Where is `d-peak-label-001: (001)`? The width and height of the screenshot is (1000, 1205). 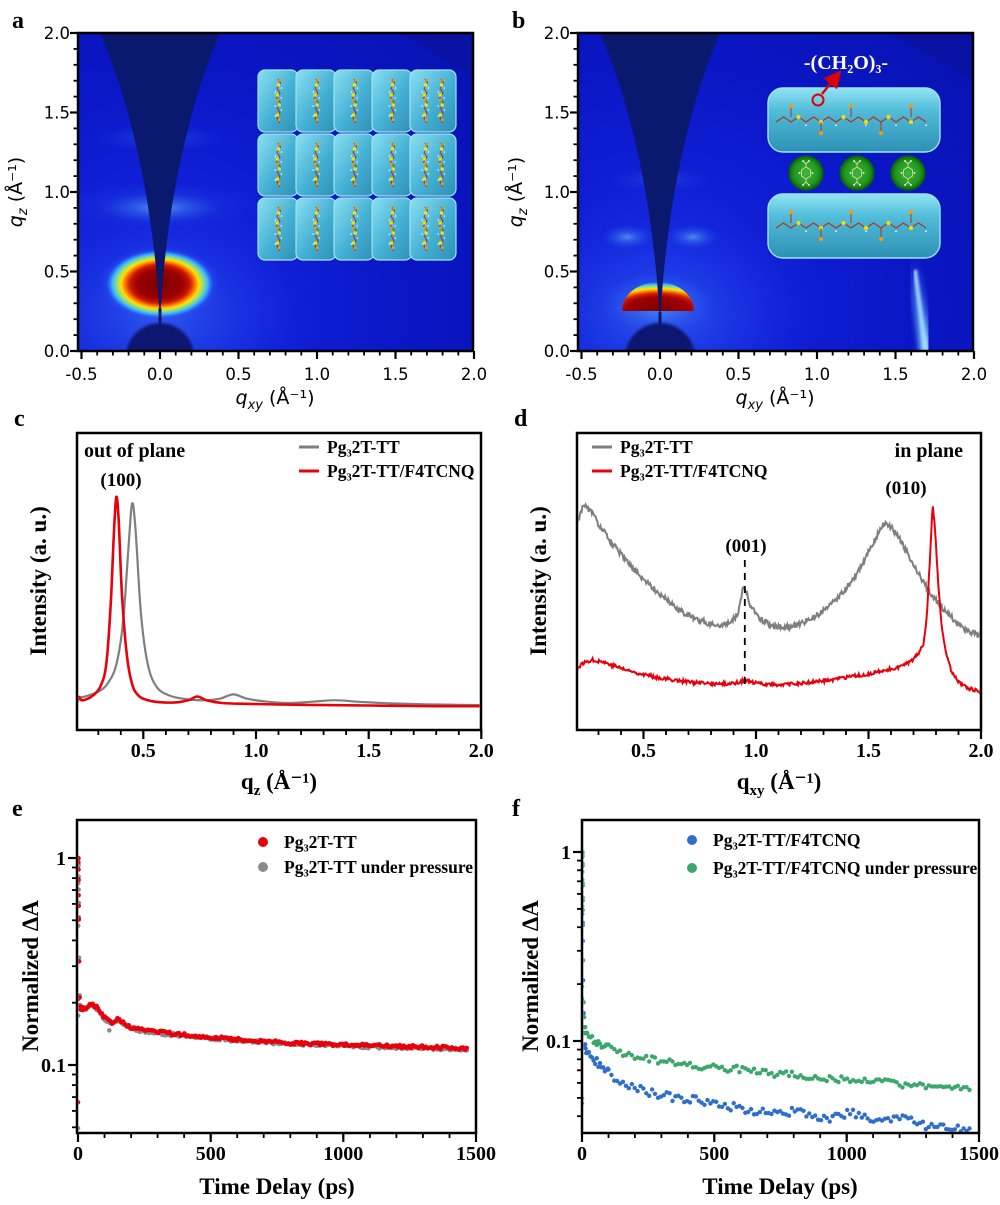 d-peak-label-001: (001) is located at coordinates (745, 546).